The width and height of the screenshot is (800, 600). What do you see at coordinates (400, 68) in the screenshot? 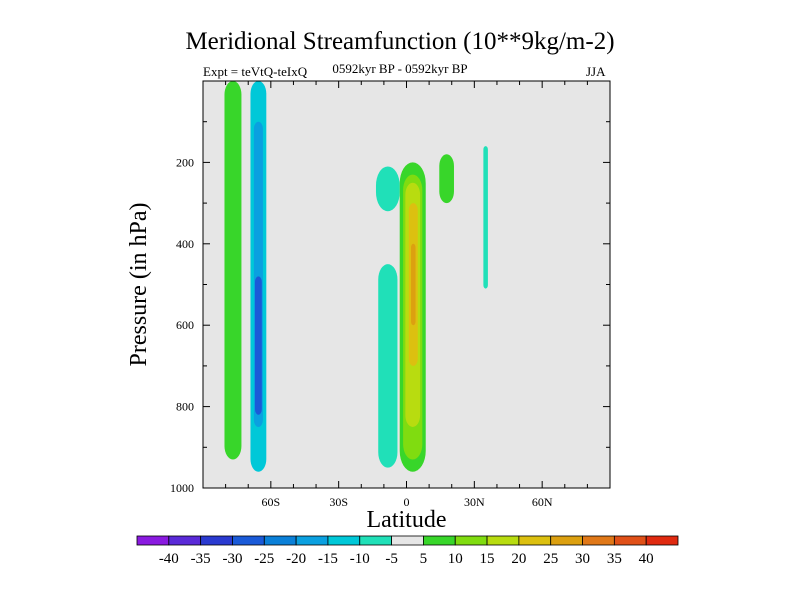
I see `period-label: 0592kyr BP - 0592kyr BP` at bounding box center [400, 68].